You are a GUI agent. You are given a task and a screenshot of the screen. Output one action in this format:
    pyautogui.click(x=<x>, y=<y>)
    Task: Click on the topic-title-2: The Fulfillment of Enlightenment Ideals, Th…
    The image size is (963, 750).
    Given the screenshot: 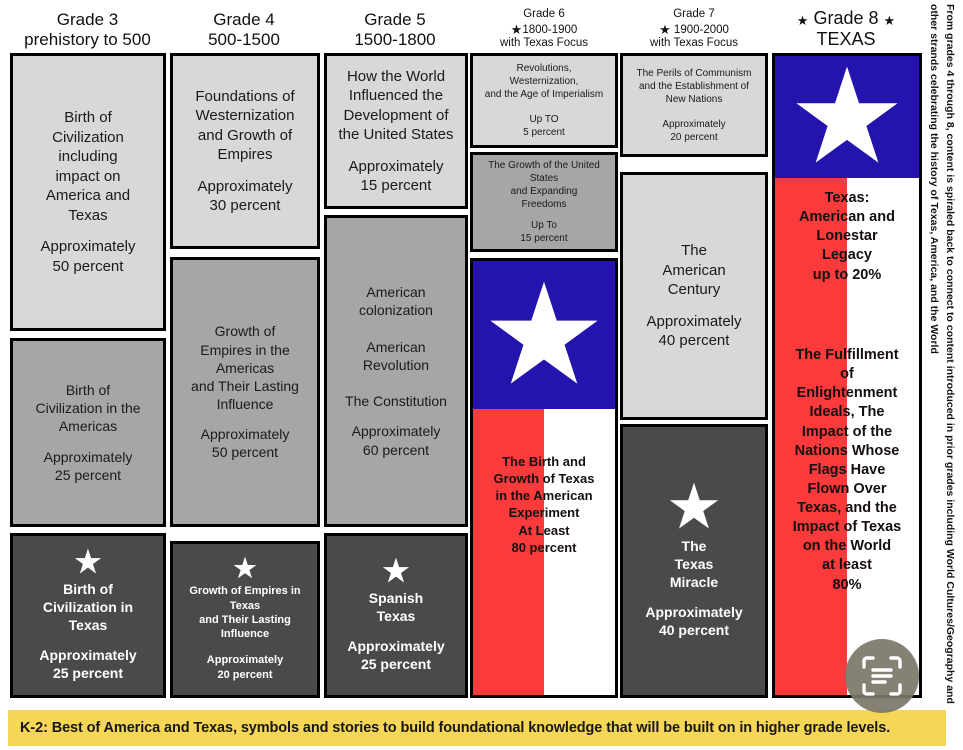 What is the action you would take?
    pyautogui.click(x=847, y=451)
    